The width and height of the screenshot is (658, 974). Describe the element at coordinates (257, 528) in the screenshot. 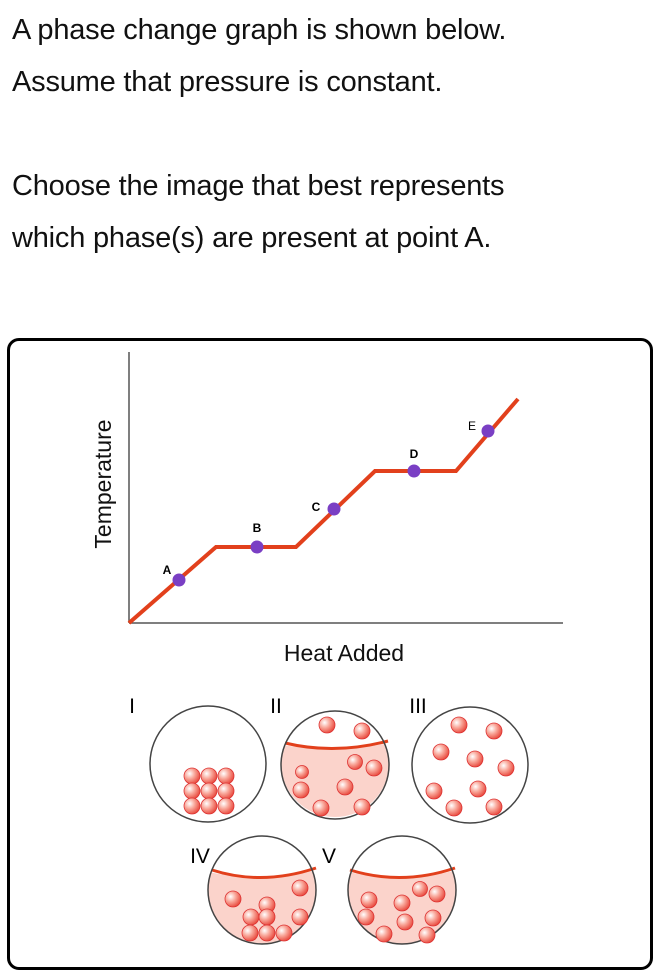

I see `svg-text: B` at that location.